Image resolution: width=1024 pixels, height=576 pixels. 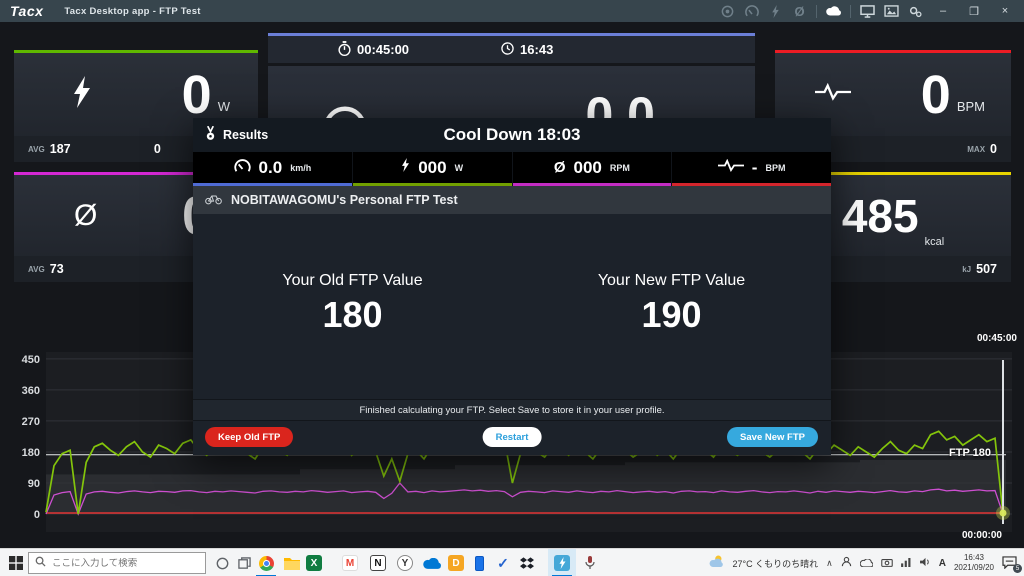 I want to click on dialog-title: Cool Down 18:03, so click(x=512, y=134).